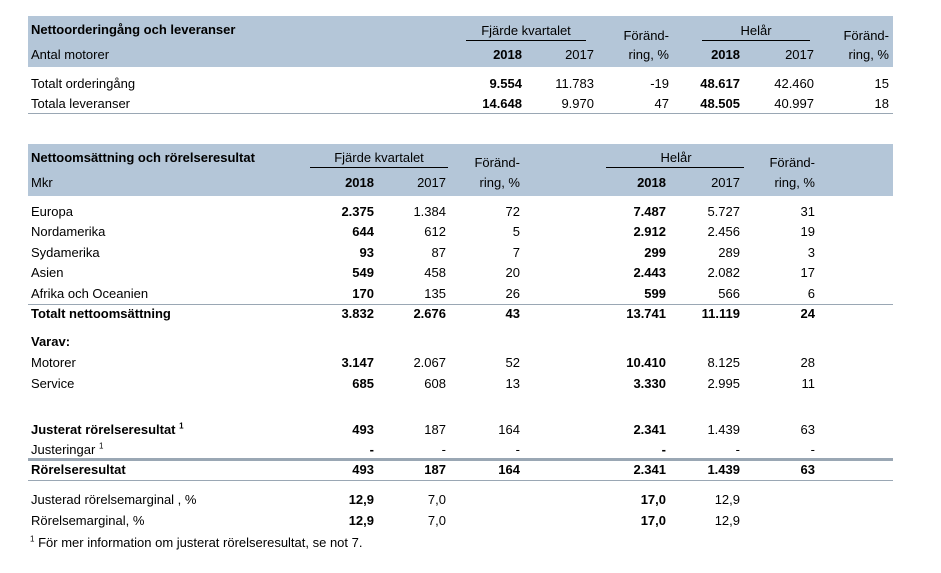 The width and height of the screenshot is (941, 573). I want to click on table2-cell-qc: 52, so click(512, 362).